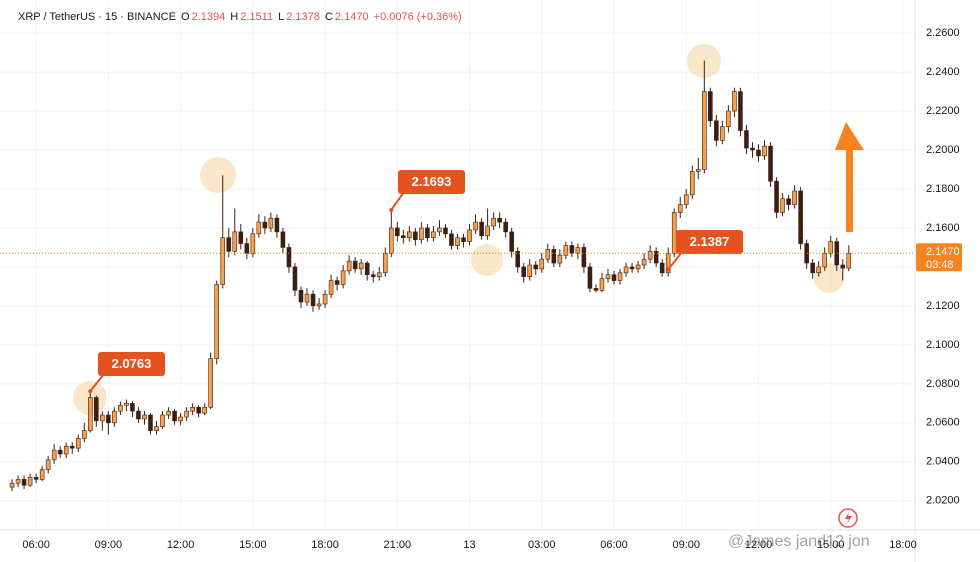  Describe the element at coordinates (432, 181) in the screenshot. I see `callout-label: 2.1693` at that location.